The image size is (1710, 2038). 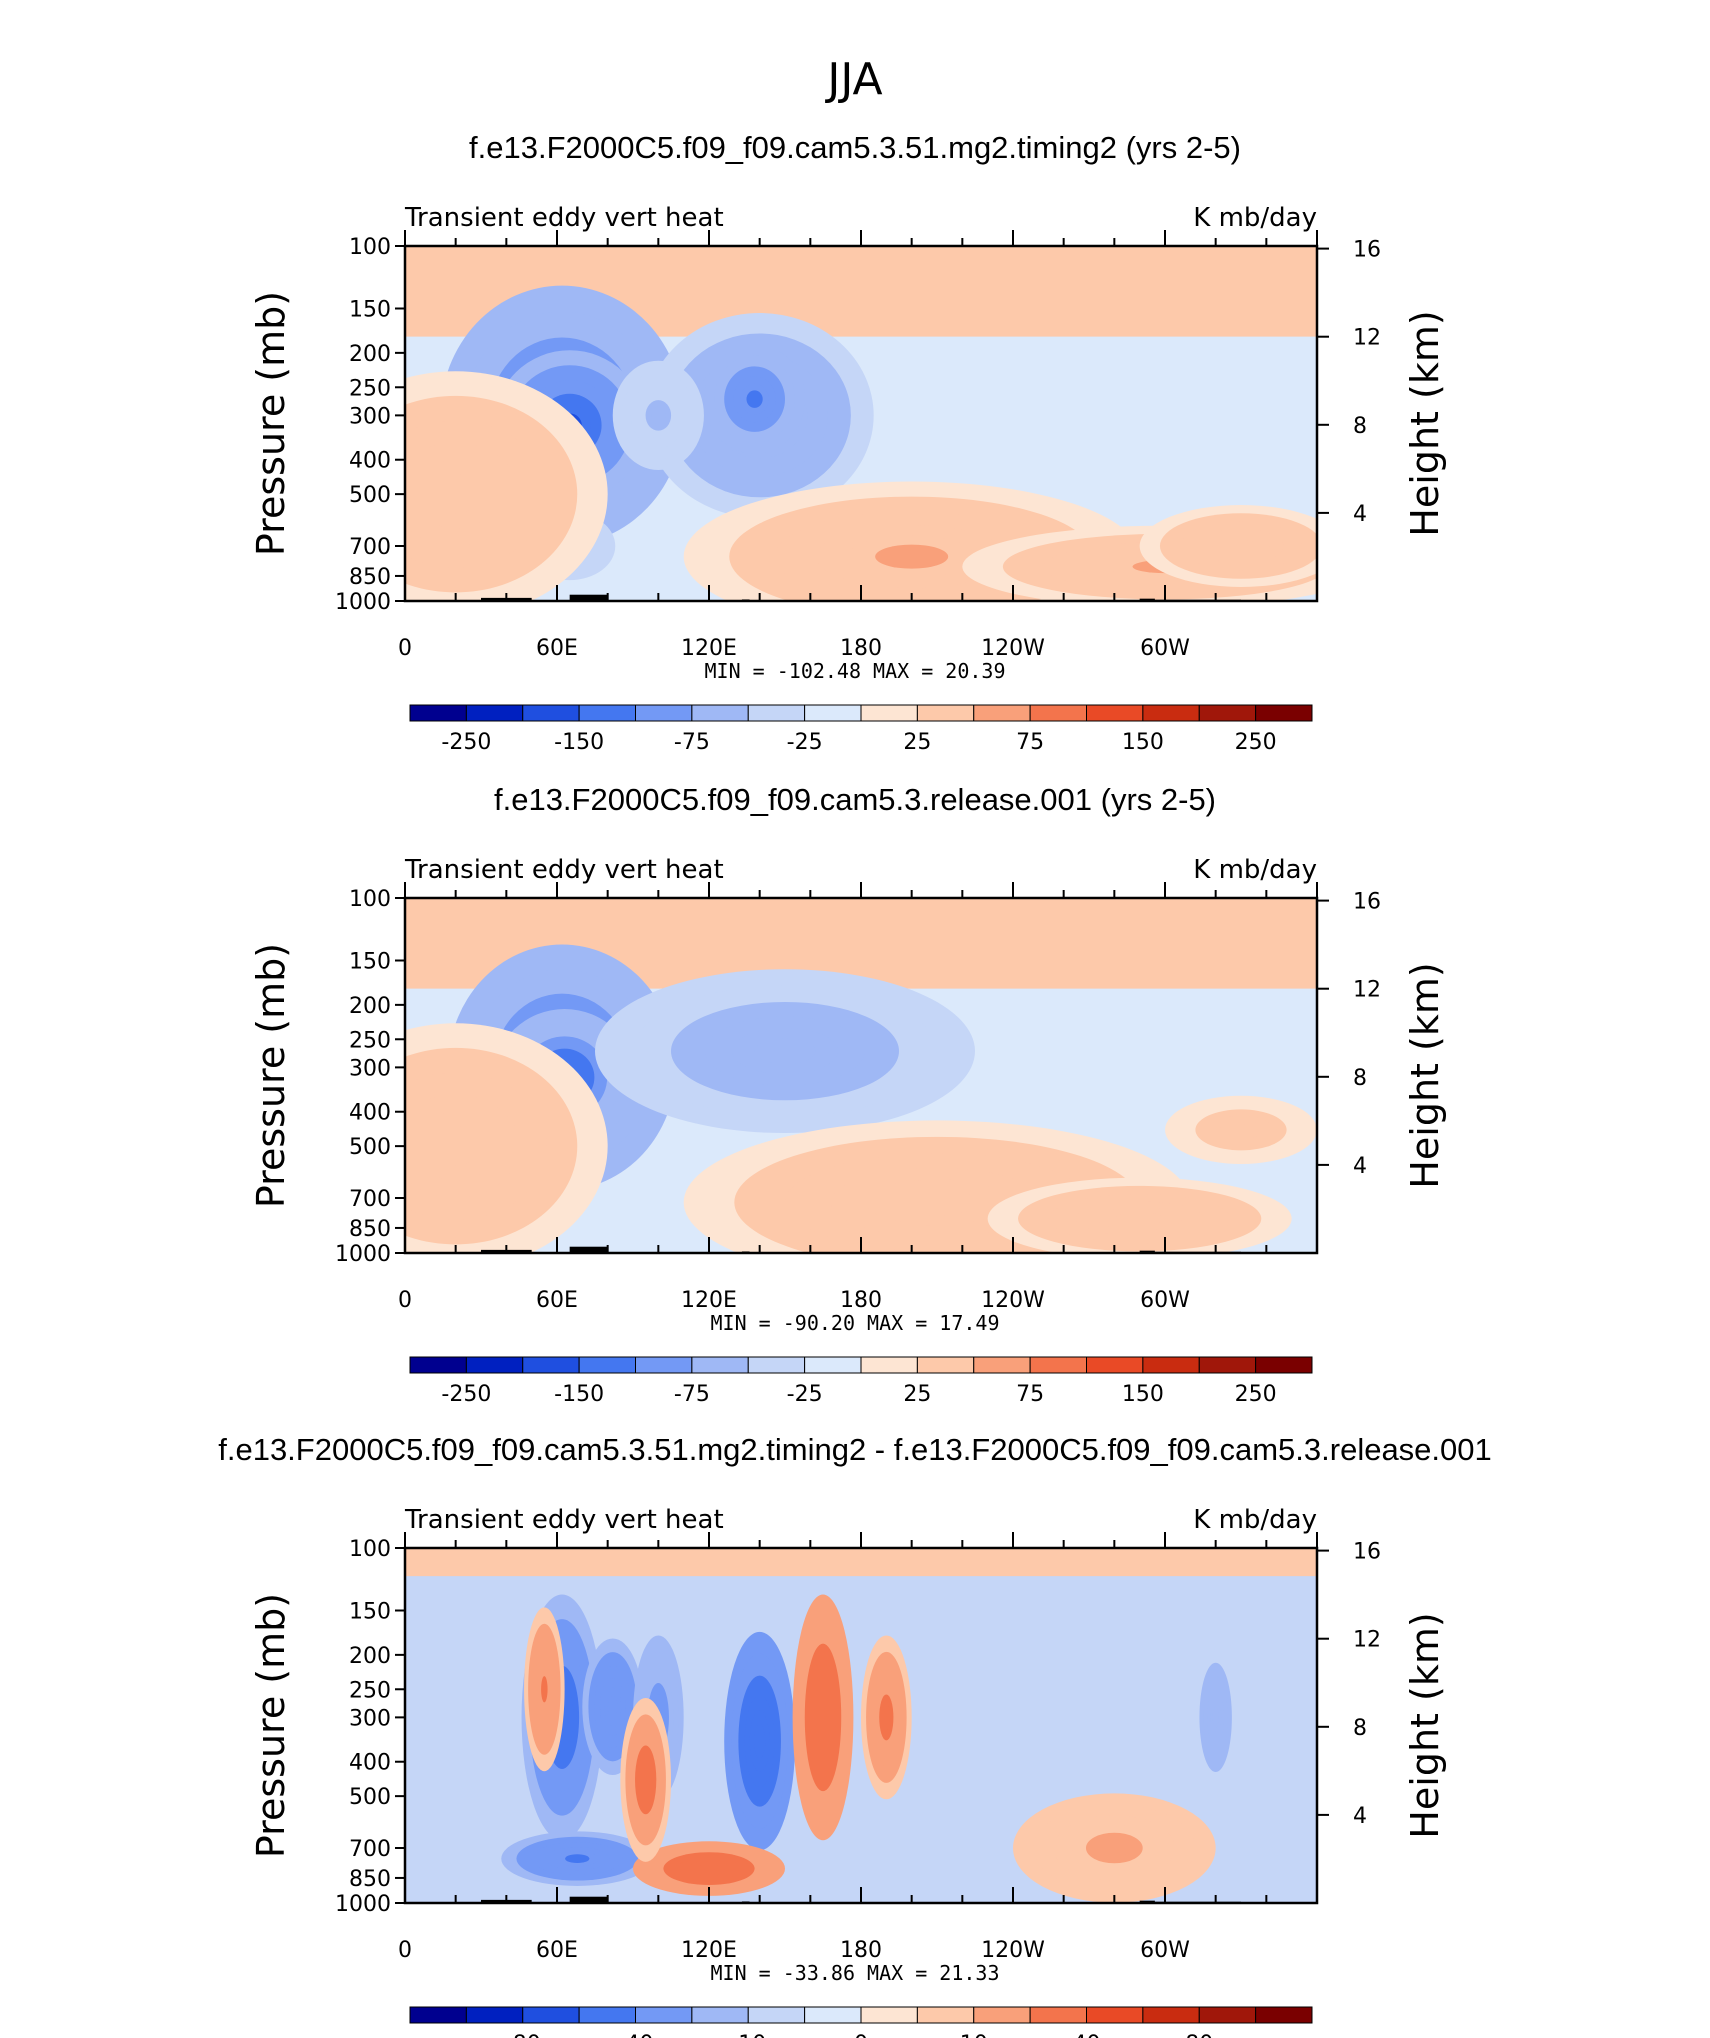 I want to click on y-axis-right-title: Height (km), so click(x=1425, y=423).